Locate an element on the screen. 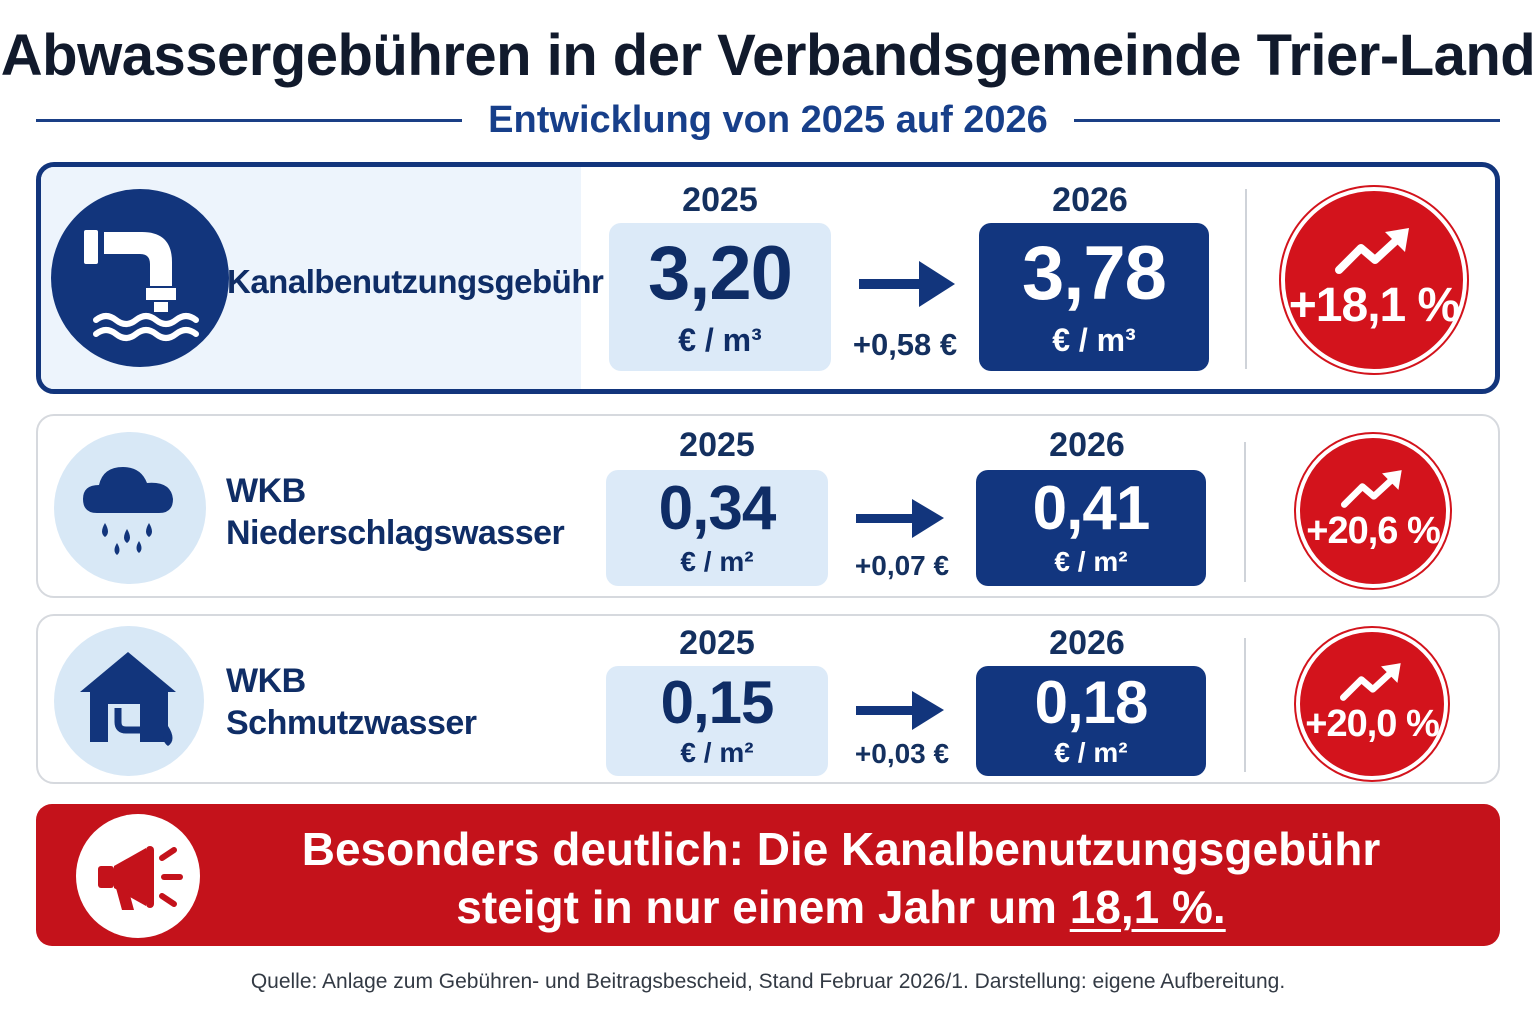 This screenshot has width=1536, height=1024. value-box-old: 0,34 € / m² is located at coordinates (717, 528).